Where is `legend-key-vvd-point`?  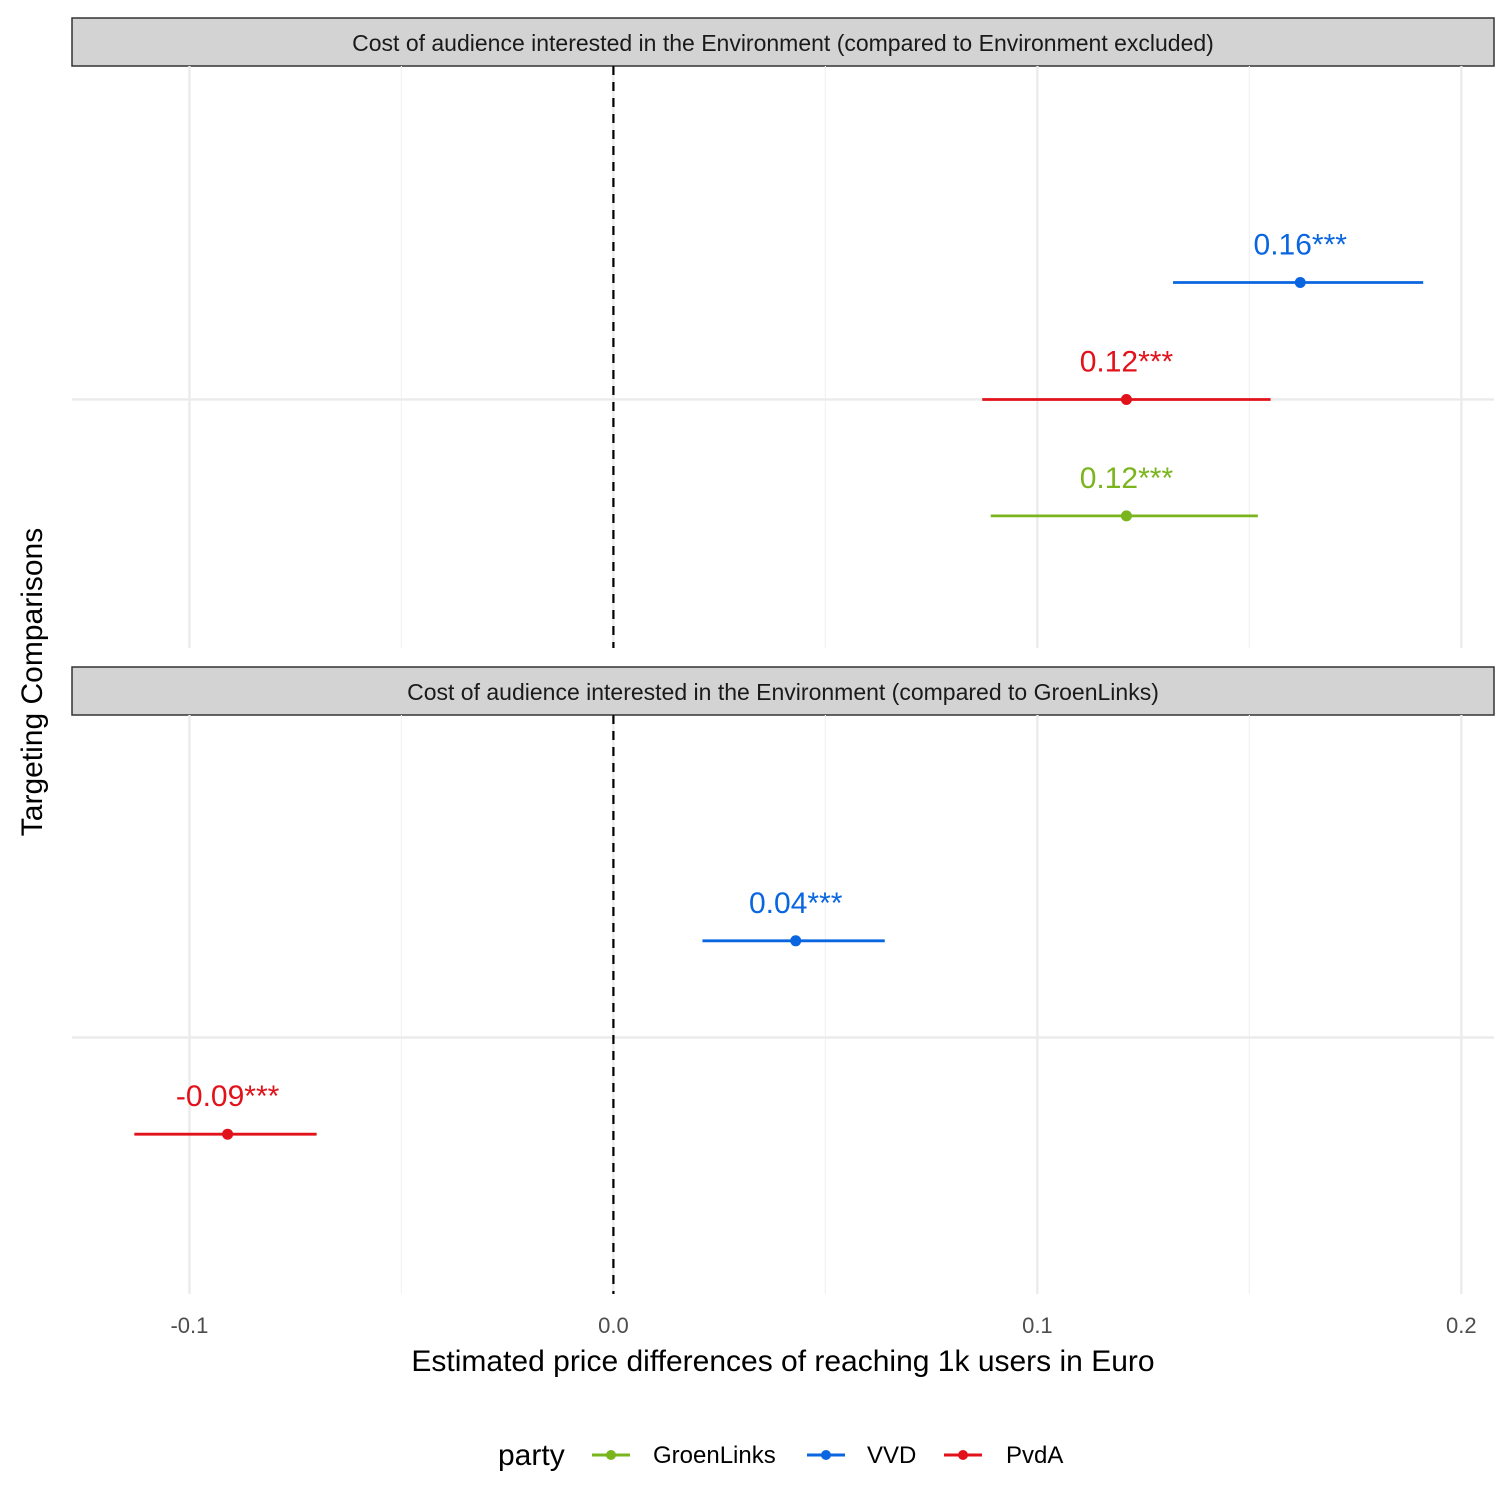
legend-key-vvd-point is located at coordinates (826, 1455).